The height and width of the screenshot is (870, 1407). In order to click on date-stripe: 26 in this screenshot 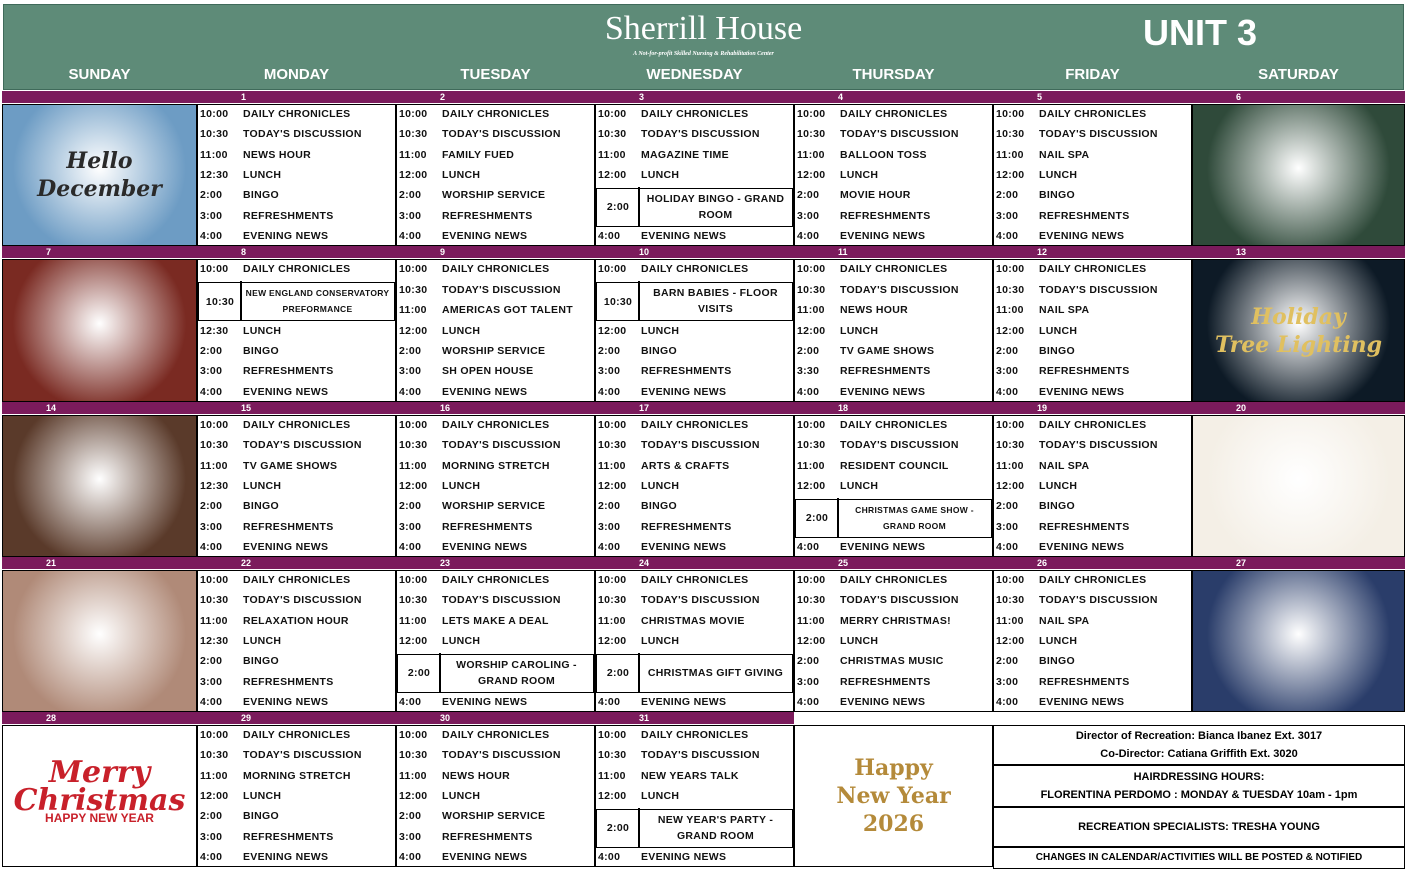, I will do `click(1092, 563)`.